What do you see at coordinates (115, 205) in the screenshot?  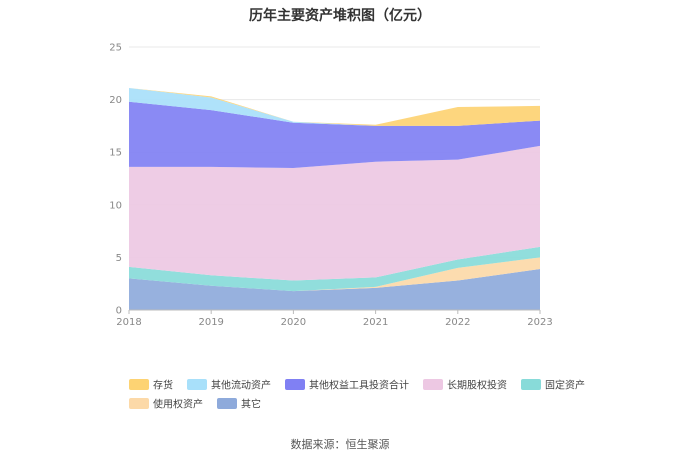 I see `y-tick-label: 10` at bounding box center [115, 205].